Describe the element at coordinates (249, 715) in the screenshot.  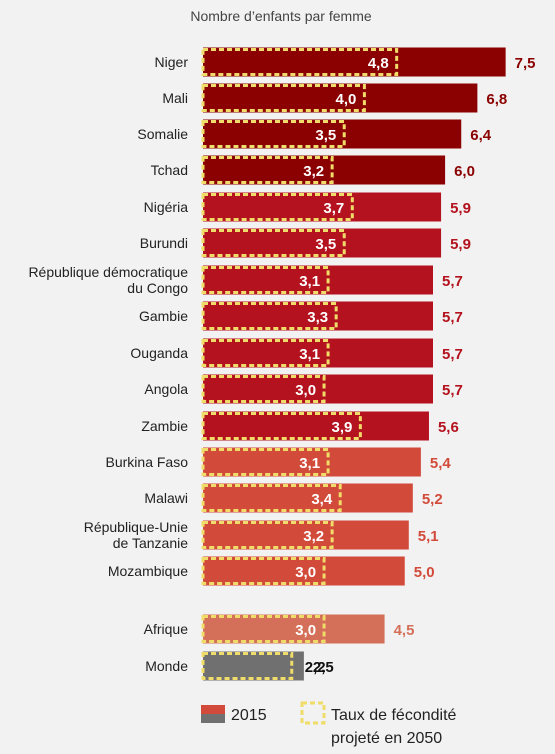
I see `legend-label-2015: 2015` at that location.